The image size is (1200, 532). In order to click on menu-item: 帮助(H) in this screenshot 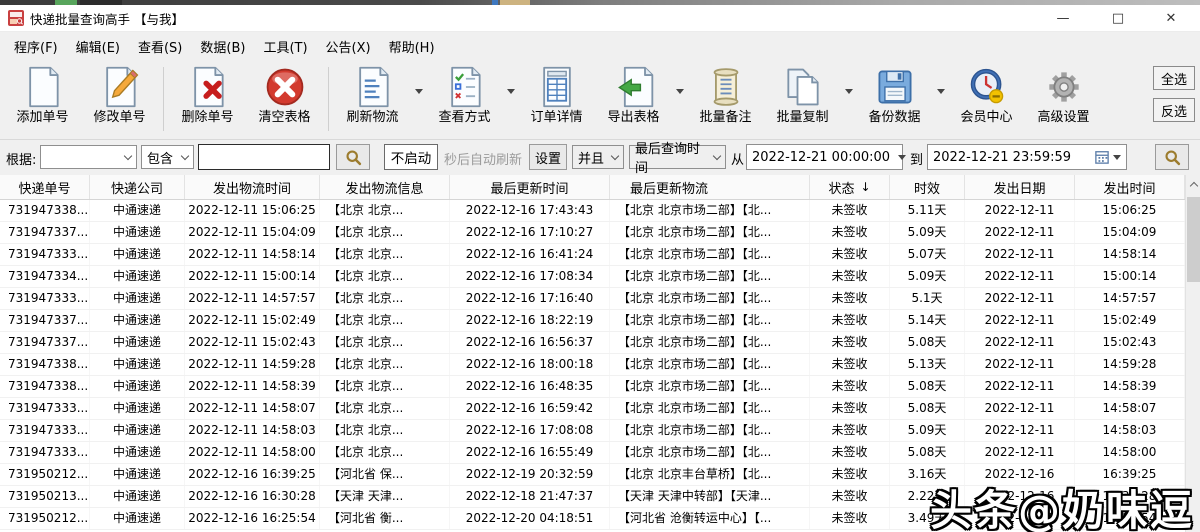, I will do `click(411, 48)`.